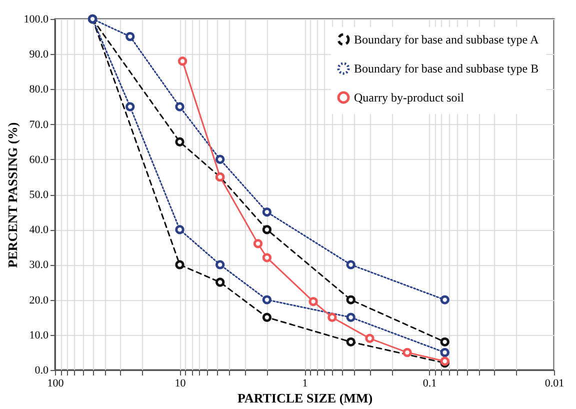  Describe the element at coordinates (12, 195) in the screenshot. I see `y-axis-title: PERCENT PASSING (%)` at that location.